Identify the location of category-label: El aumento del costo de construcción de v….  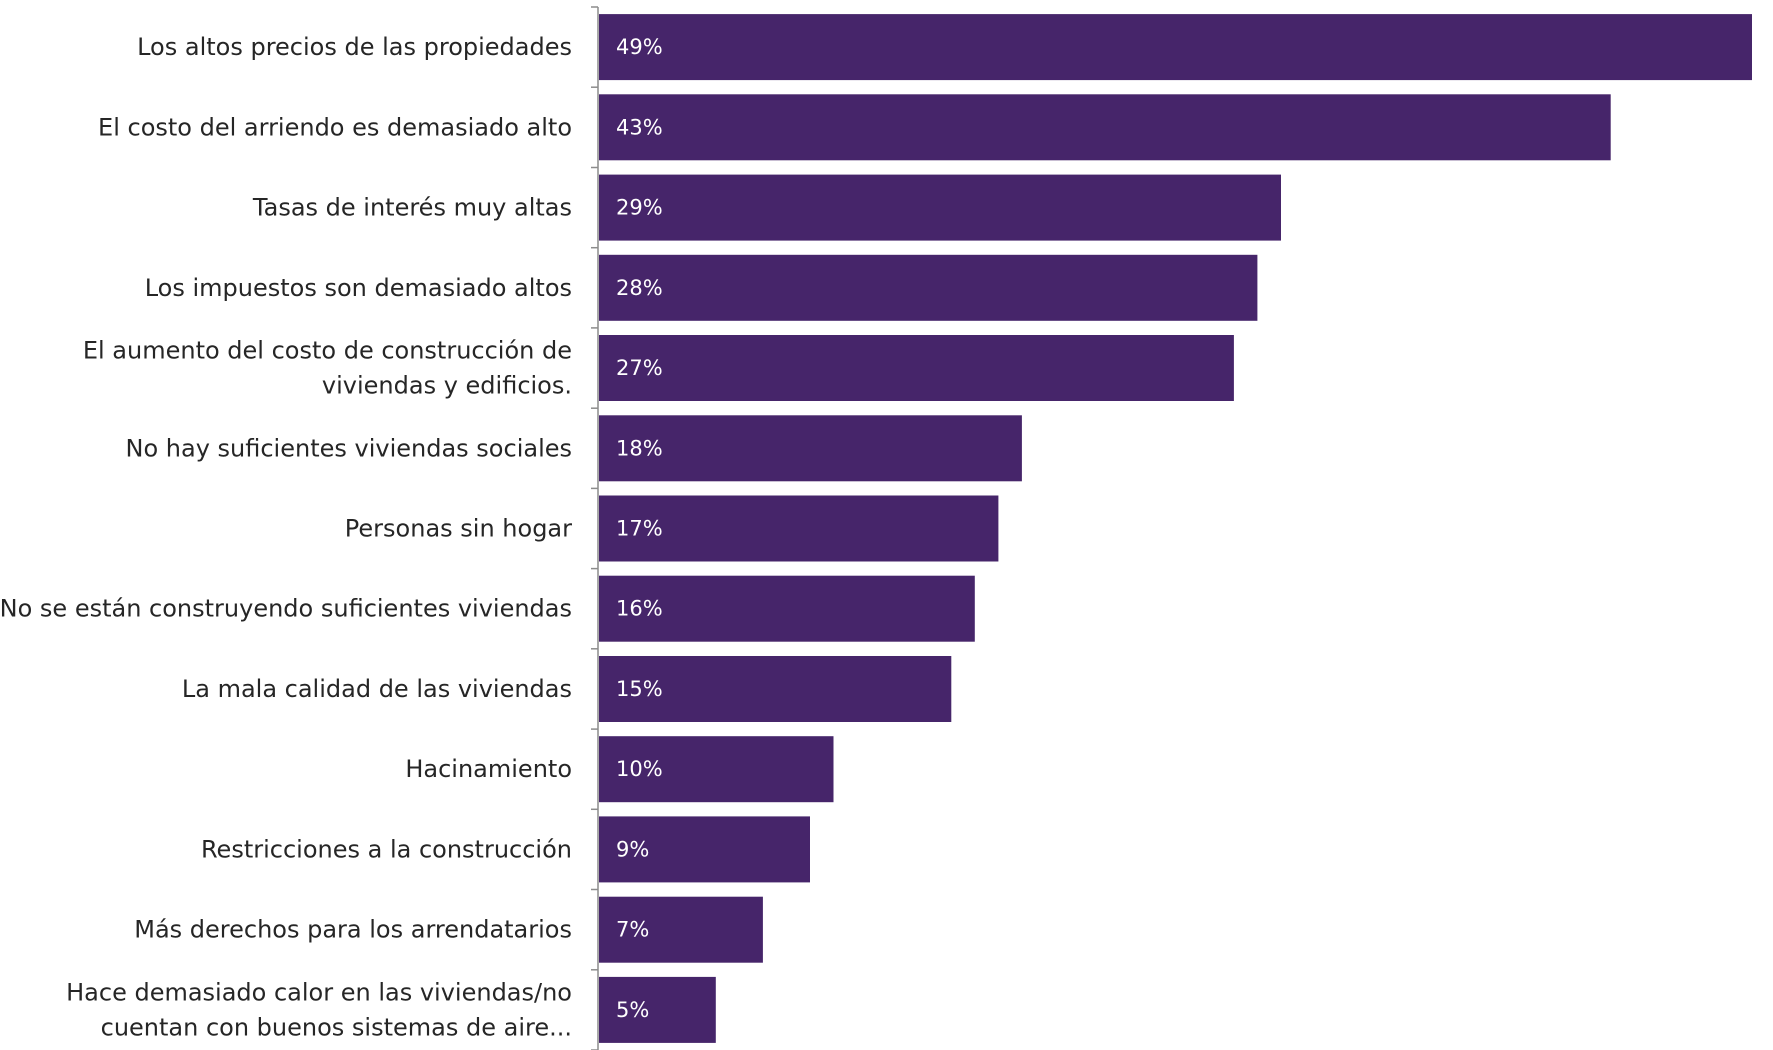
(327, 368).